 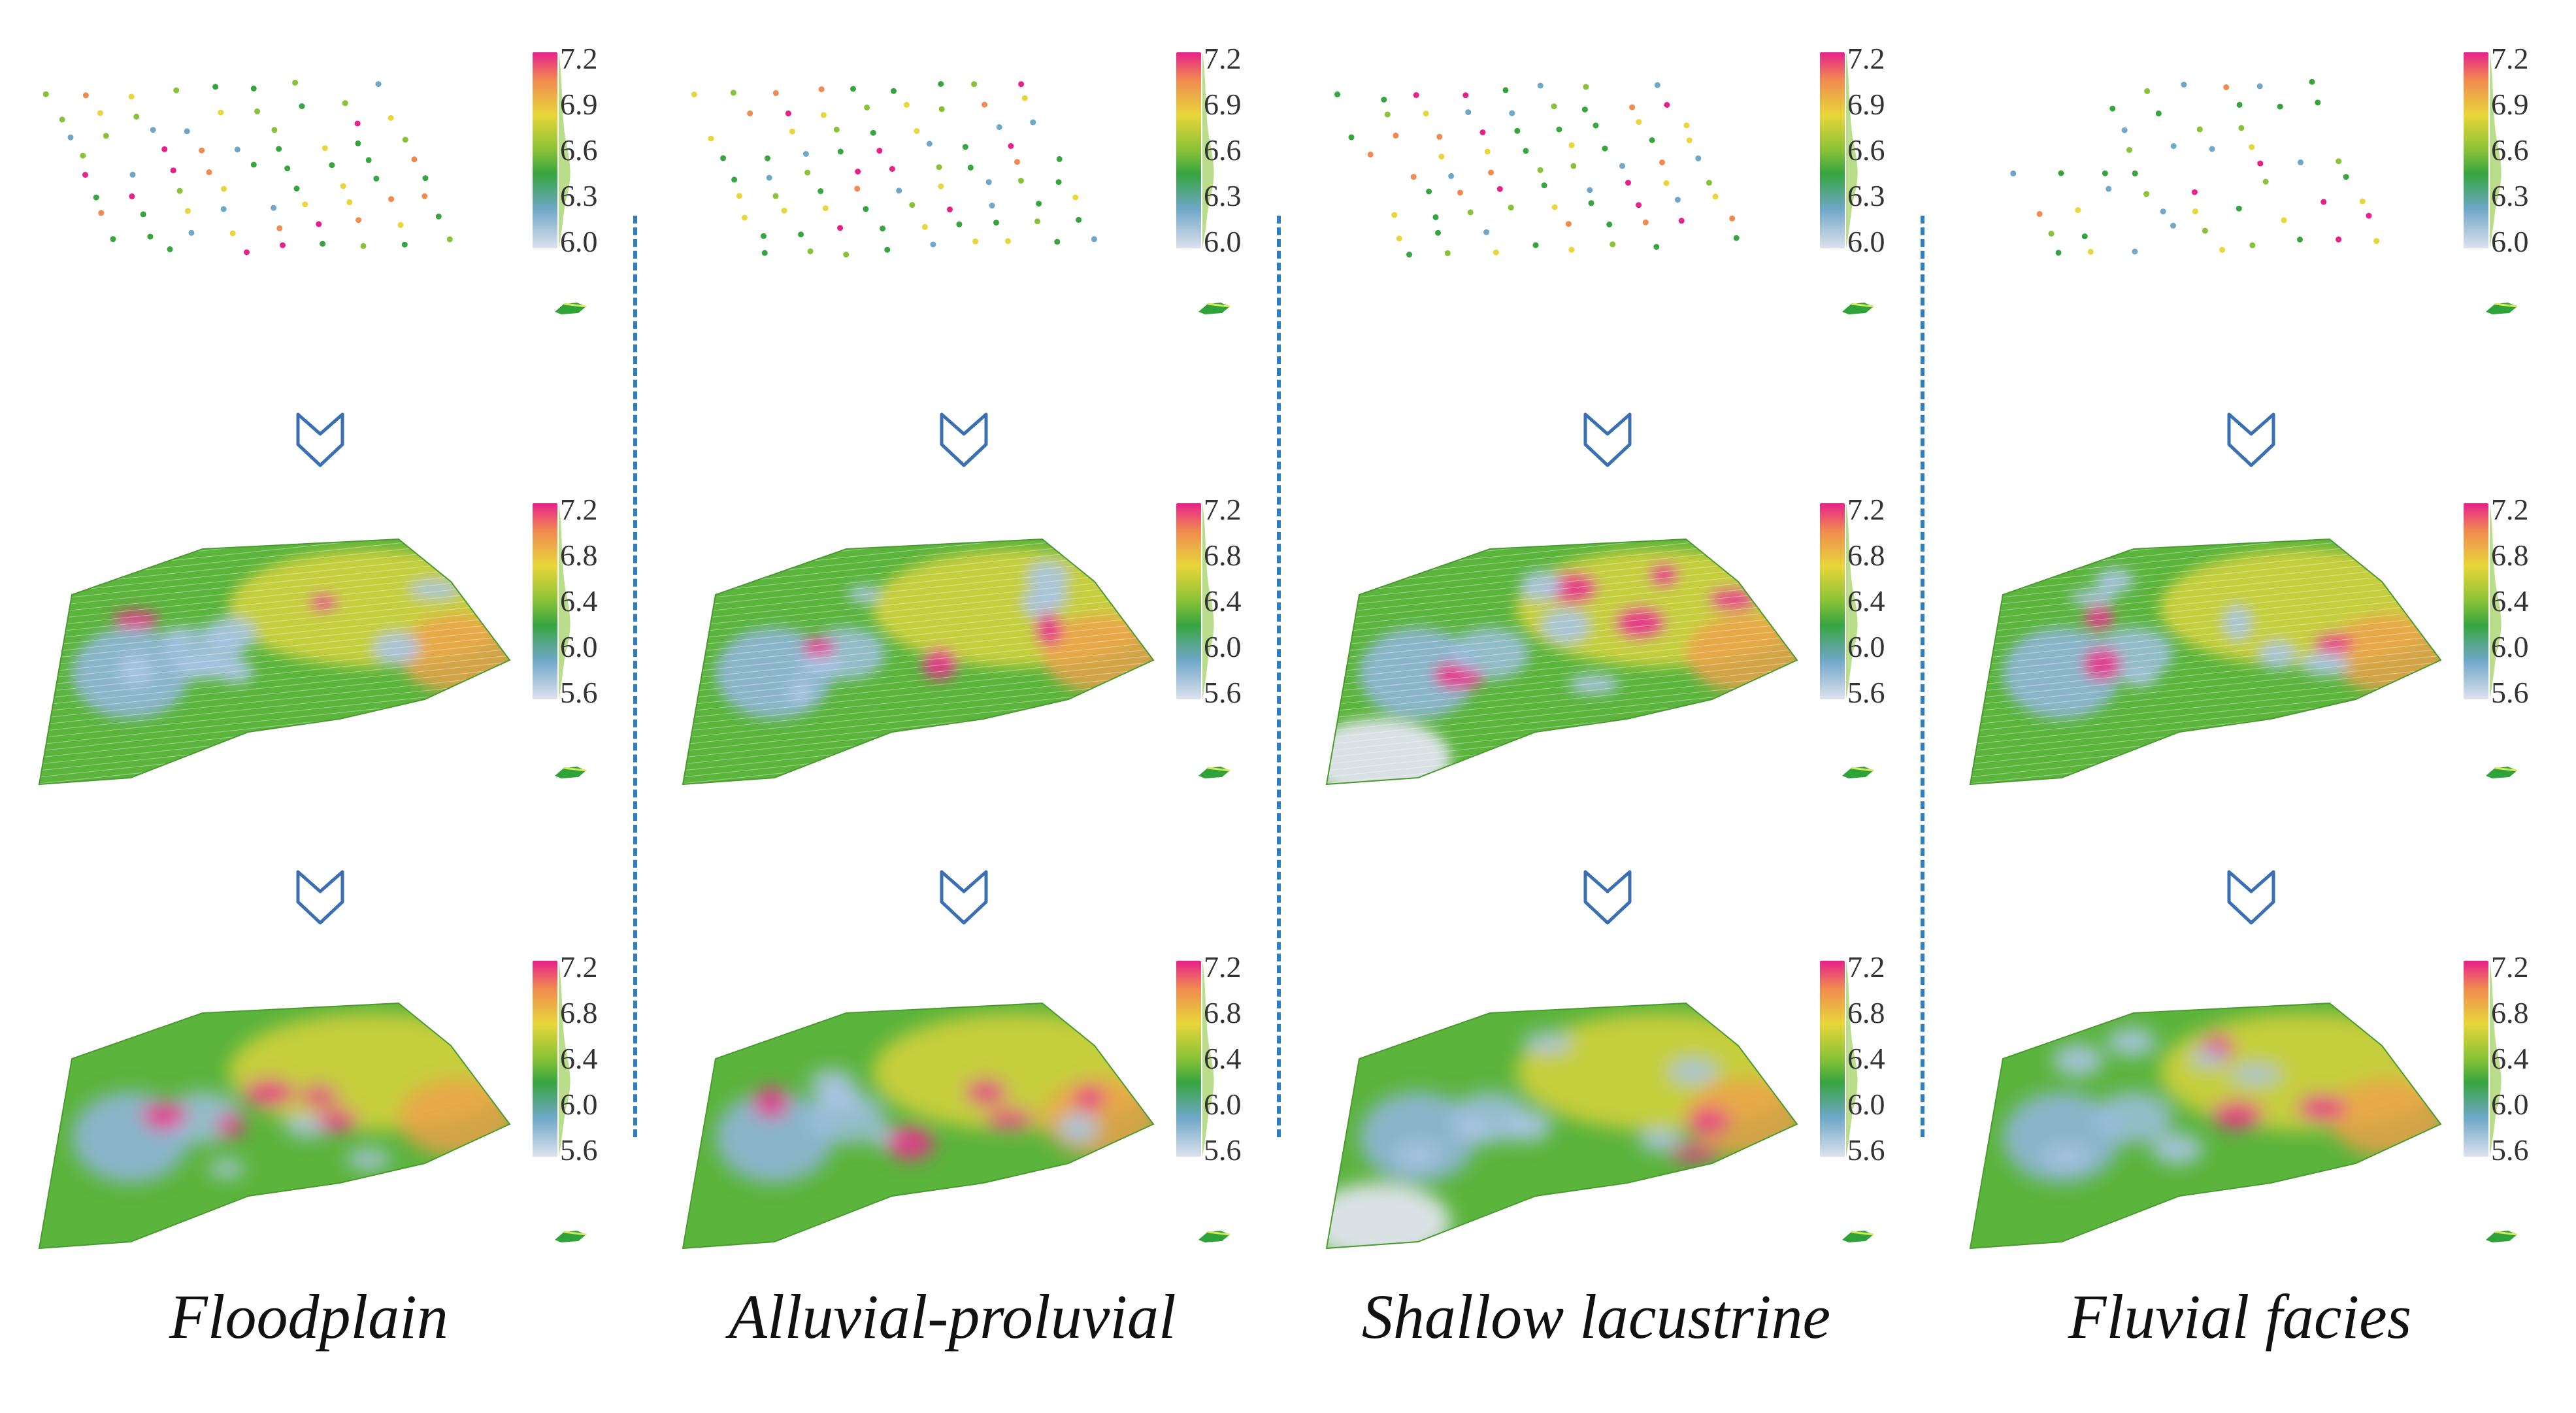 I want to click on facies-label: Shallow lacustrine, so click(x=1596, y=1317).